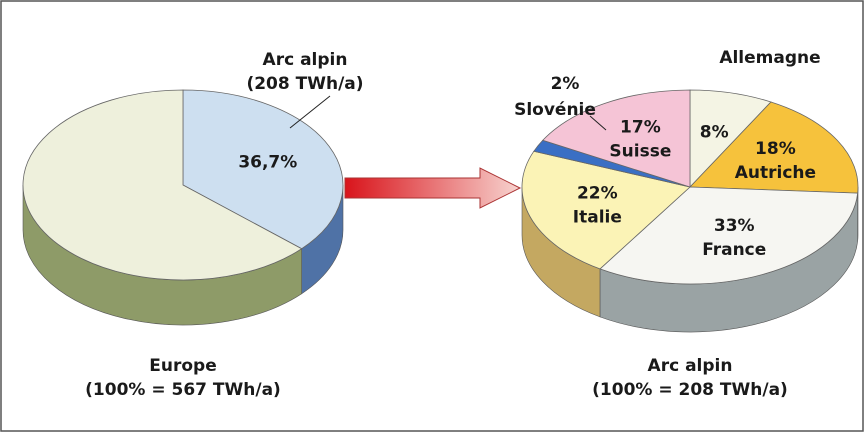 Image resolution: width=864 pixels, height=432 pixels. What do you see at coordinates (267, 163) in the screenshot?
I see `value-label: 36,7%` at bounding box center [267, 163].